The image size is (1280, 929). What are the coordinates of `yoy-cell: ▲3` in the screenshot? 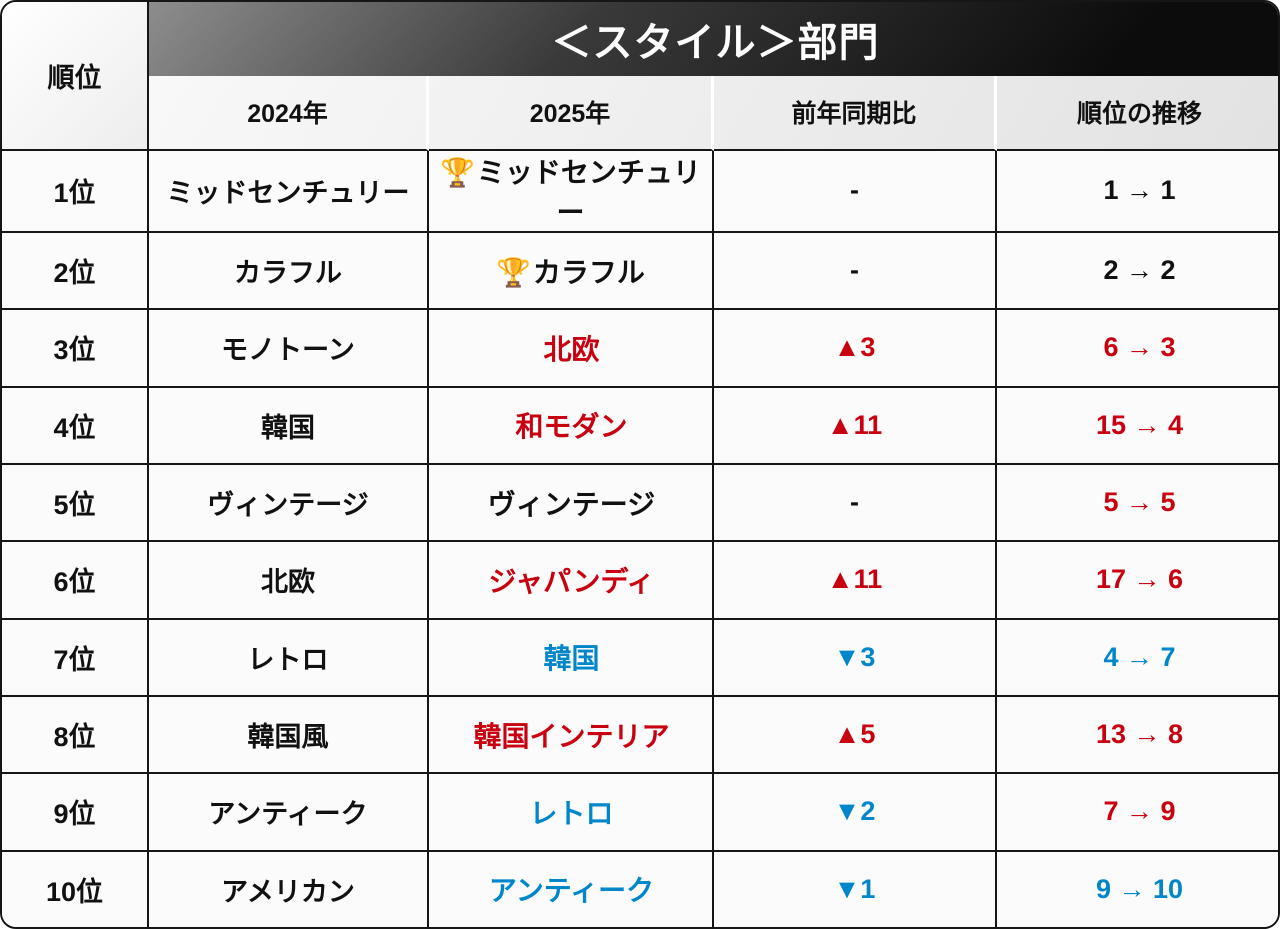 It's located at (855, 349).